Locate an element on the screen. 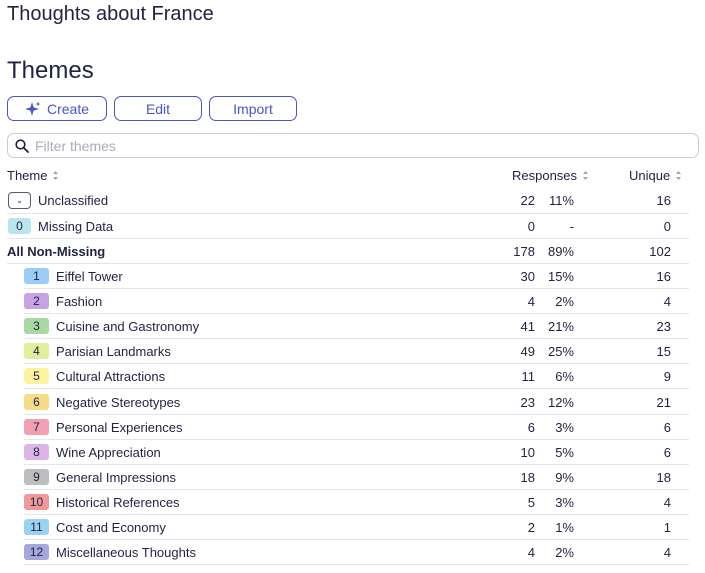 This screenshot has width=705, height=573. response-count: 6 is located at coordinates (531, 427).